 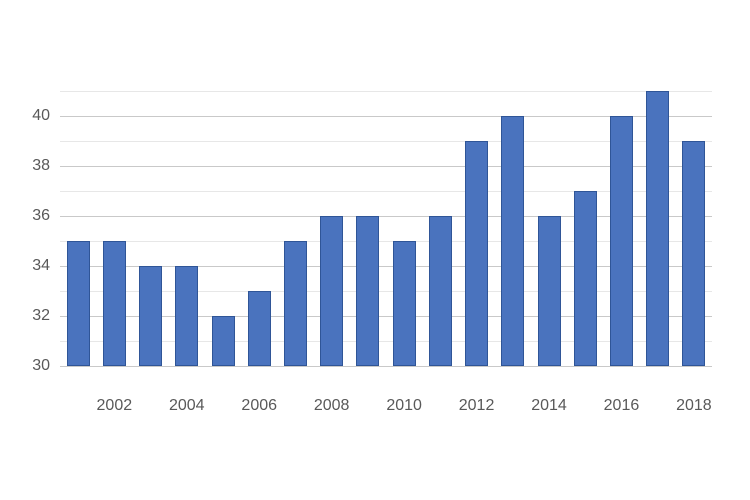 I want to click on x-tick-label-2018: 2018, so click(x=694, y=405).